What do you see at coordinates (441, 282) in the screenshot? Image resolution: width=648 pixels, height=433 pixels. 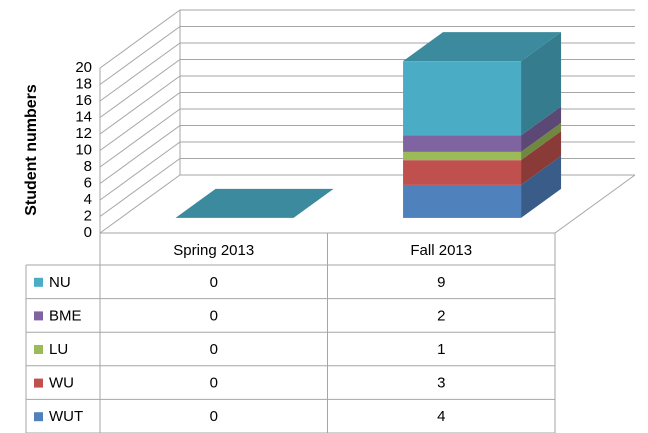 I see `table-value: 9` at bounding box center [441, 282].